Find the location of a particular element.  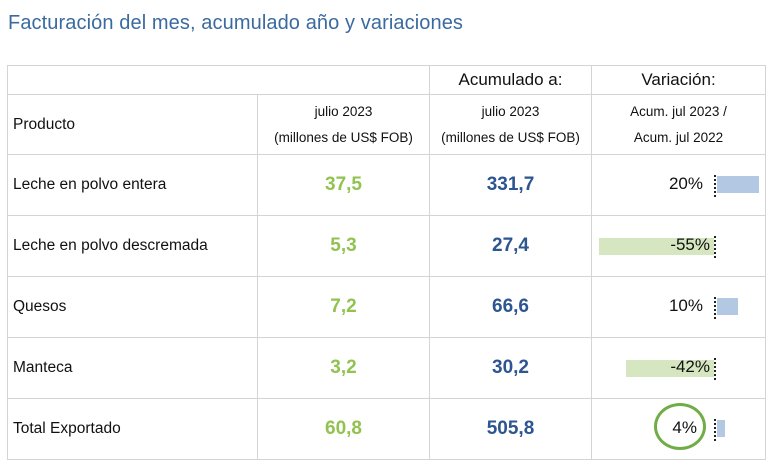

month-value: 3,2 is located at coordinates (343, 368).